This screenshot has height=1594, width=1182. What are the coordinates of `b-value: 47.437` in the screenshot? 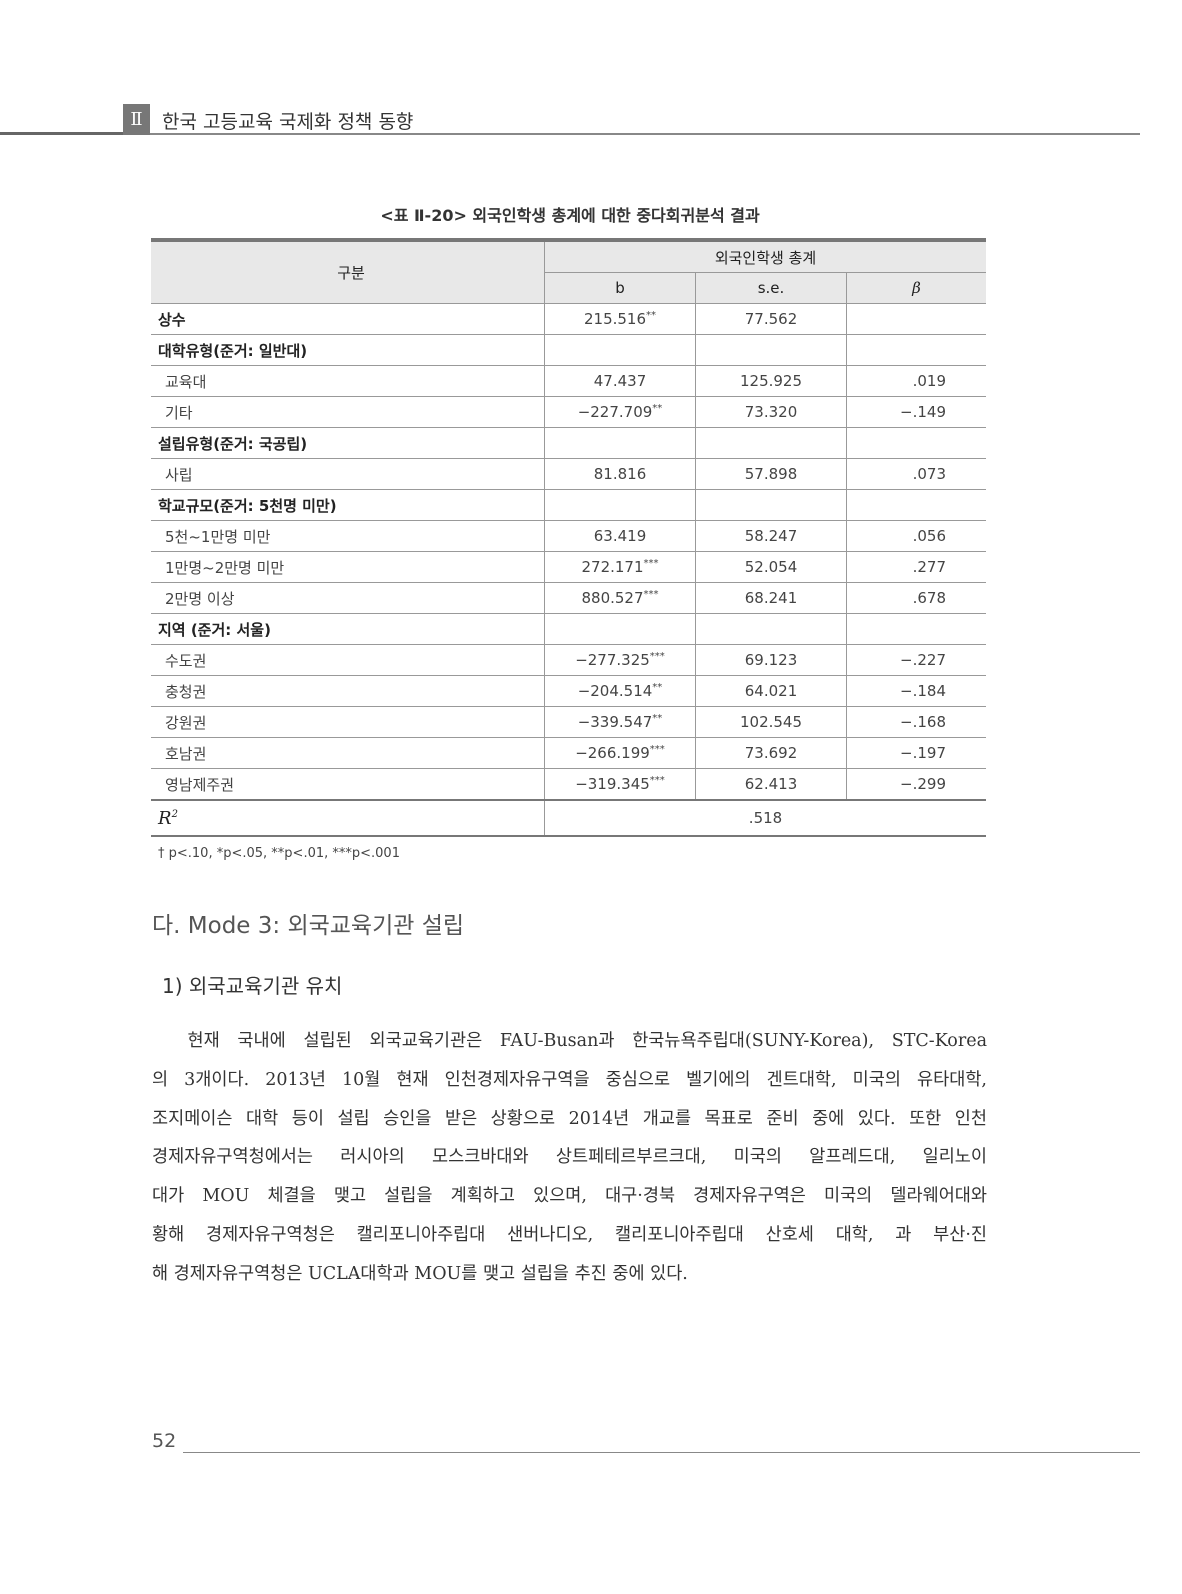 It's located at (620, 381).